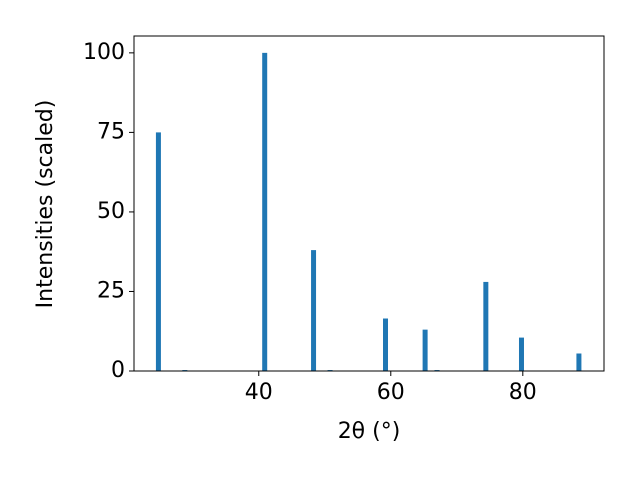 The image size is (640, 480). What do you see at coordinates (259, 392) in the screenshot?
I see `x-tick-label: 40` at bounding box center [259, 392].